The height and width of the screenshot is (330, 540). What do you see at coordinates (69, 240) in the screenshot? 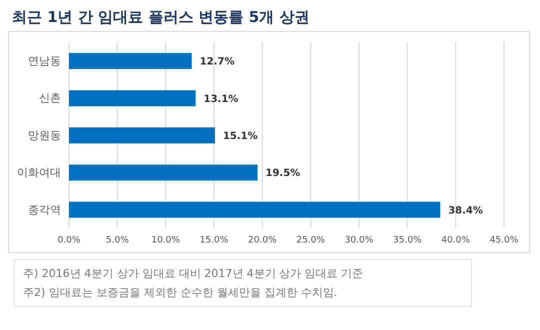
I see `x-tick-label: 0.0%` at bounding box center [69, 240].